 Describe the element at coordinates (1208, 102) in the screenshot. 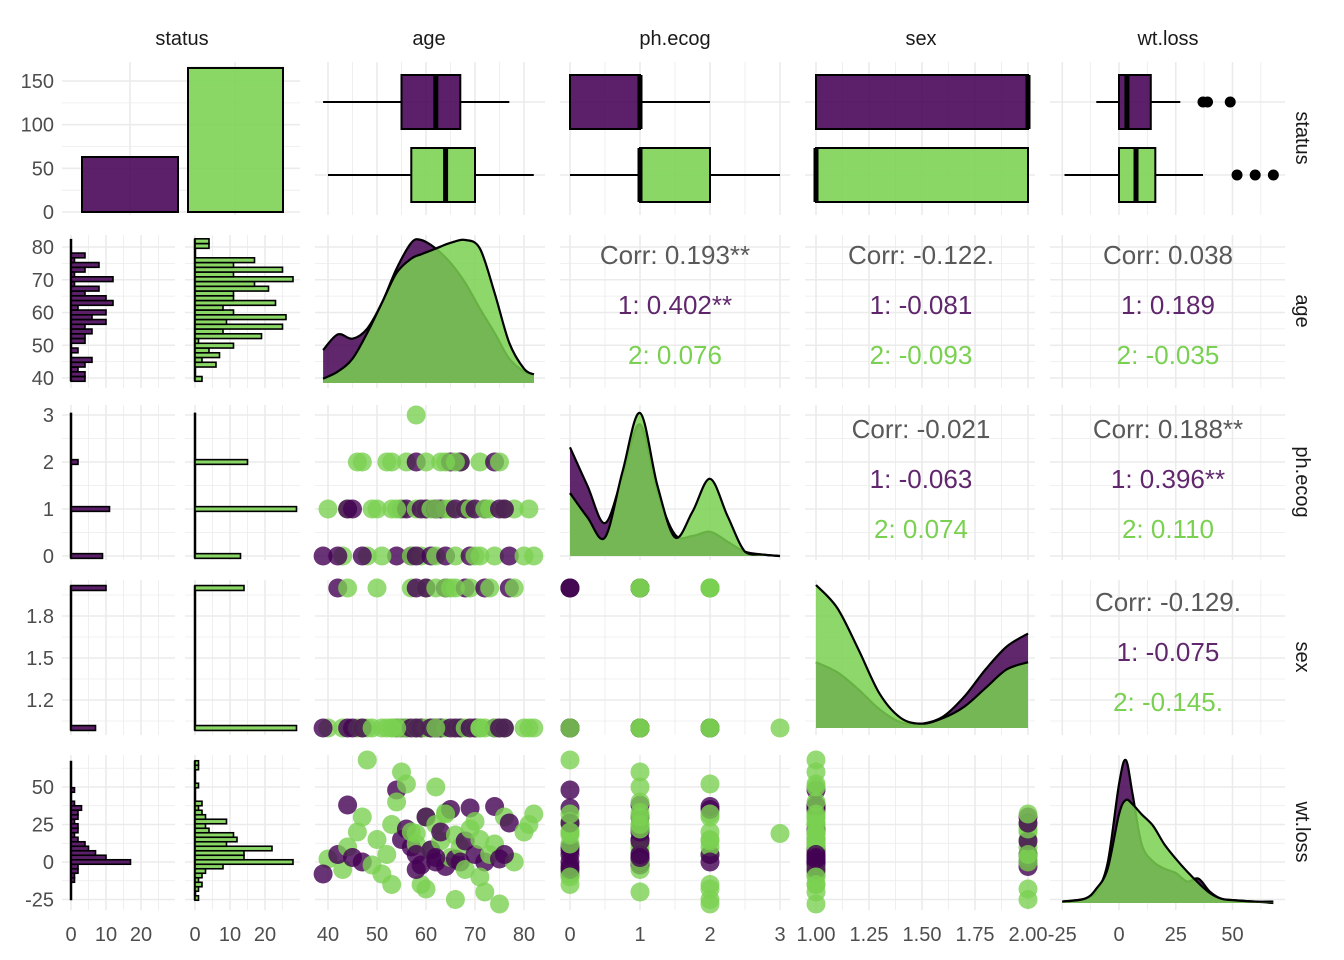

I see `boxplot-outlier` at that location.